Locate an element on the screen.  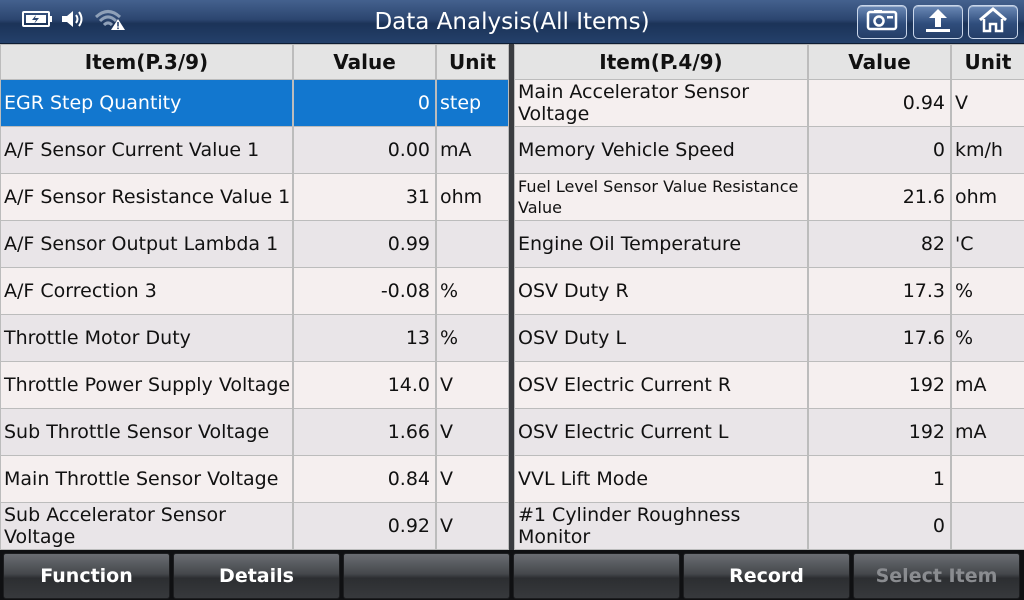
screenshot-icon is located at coordinates (882, 22).